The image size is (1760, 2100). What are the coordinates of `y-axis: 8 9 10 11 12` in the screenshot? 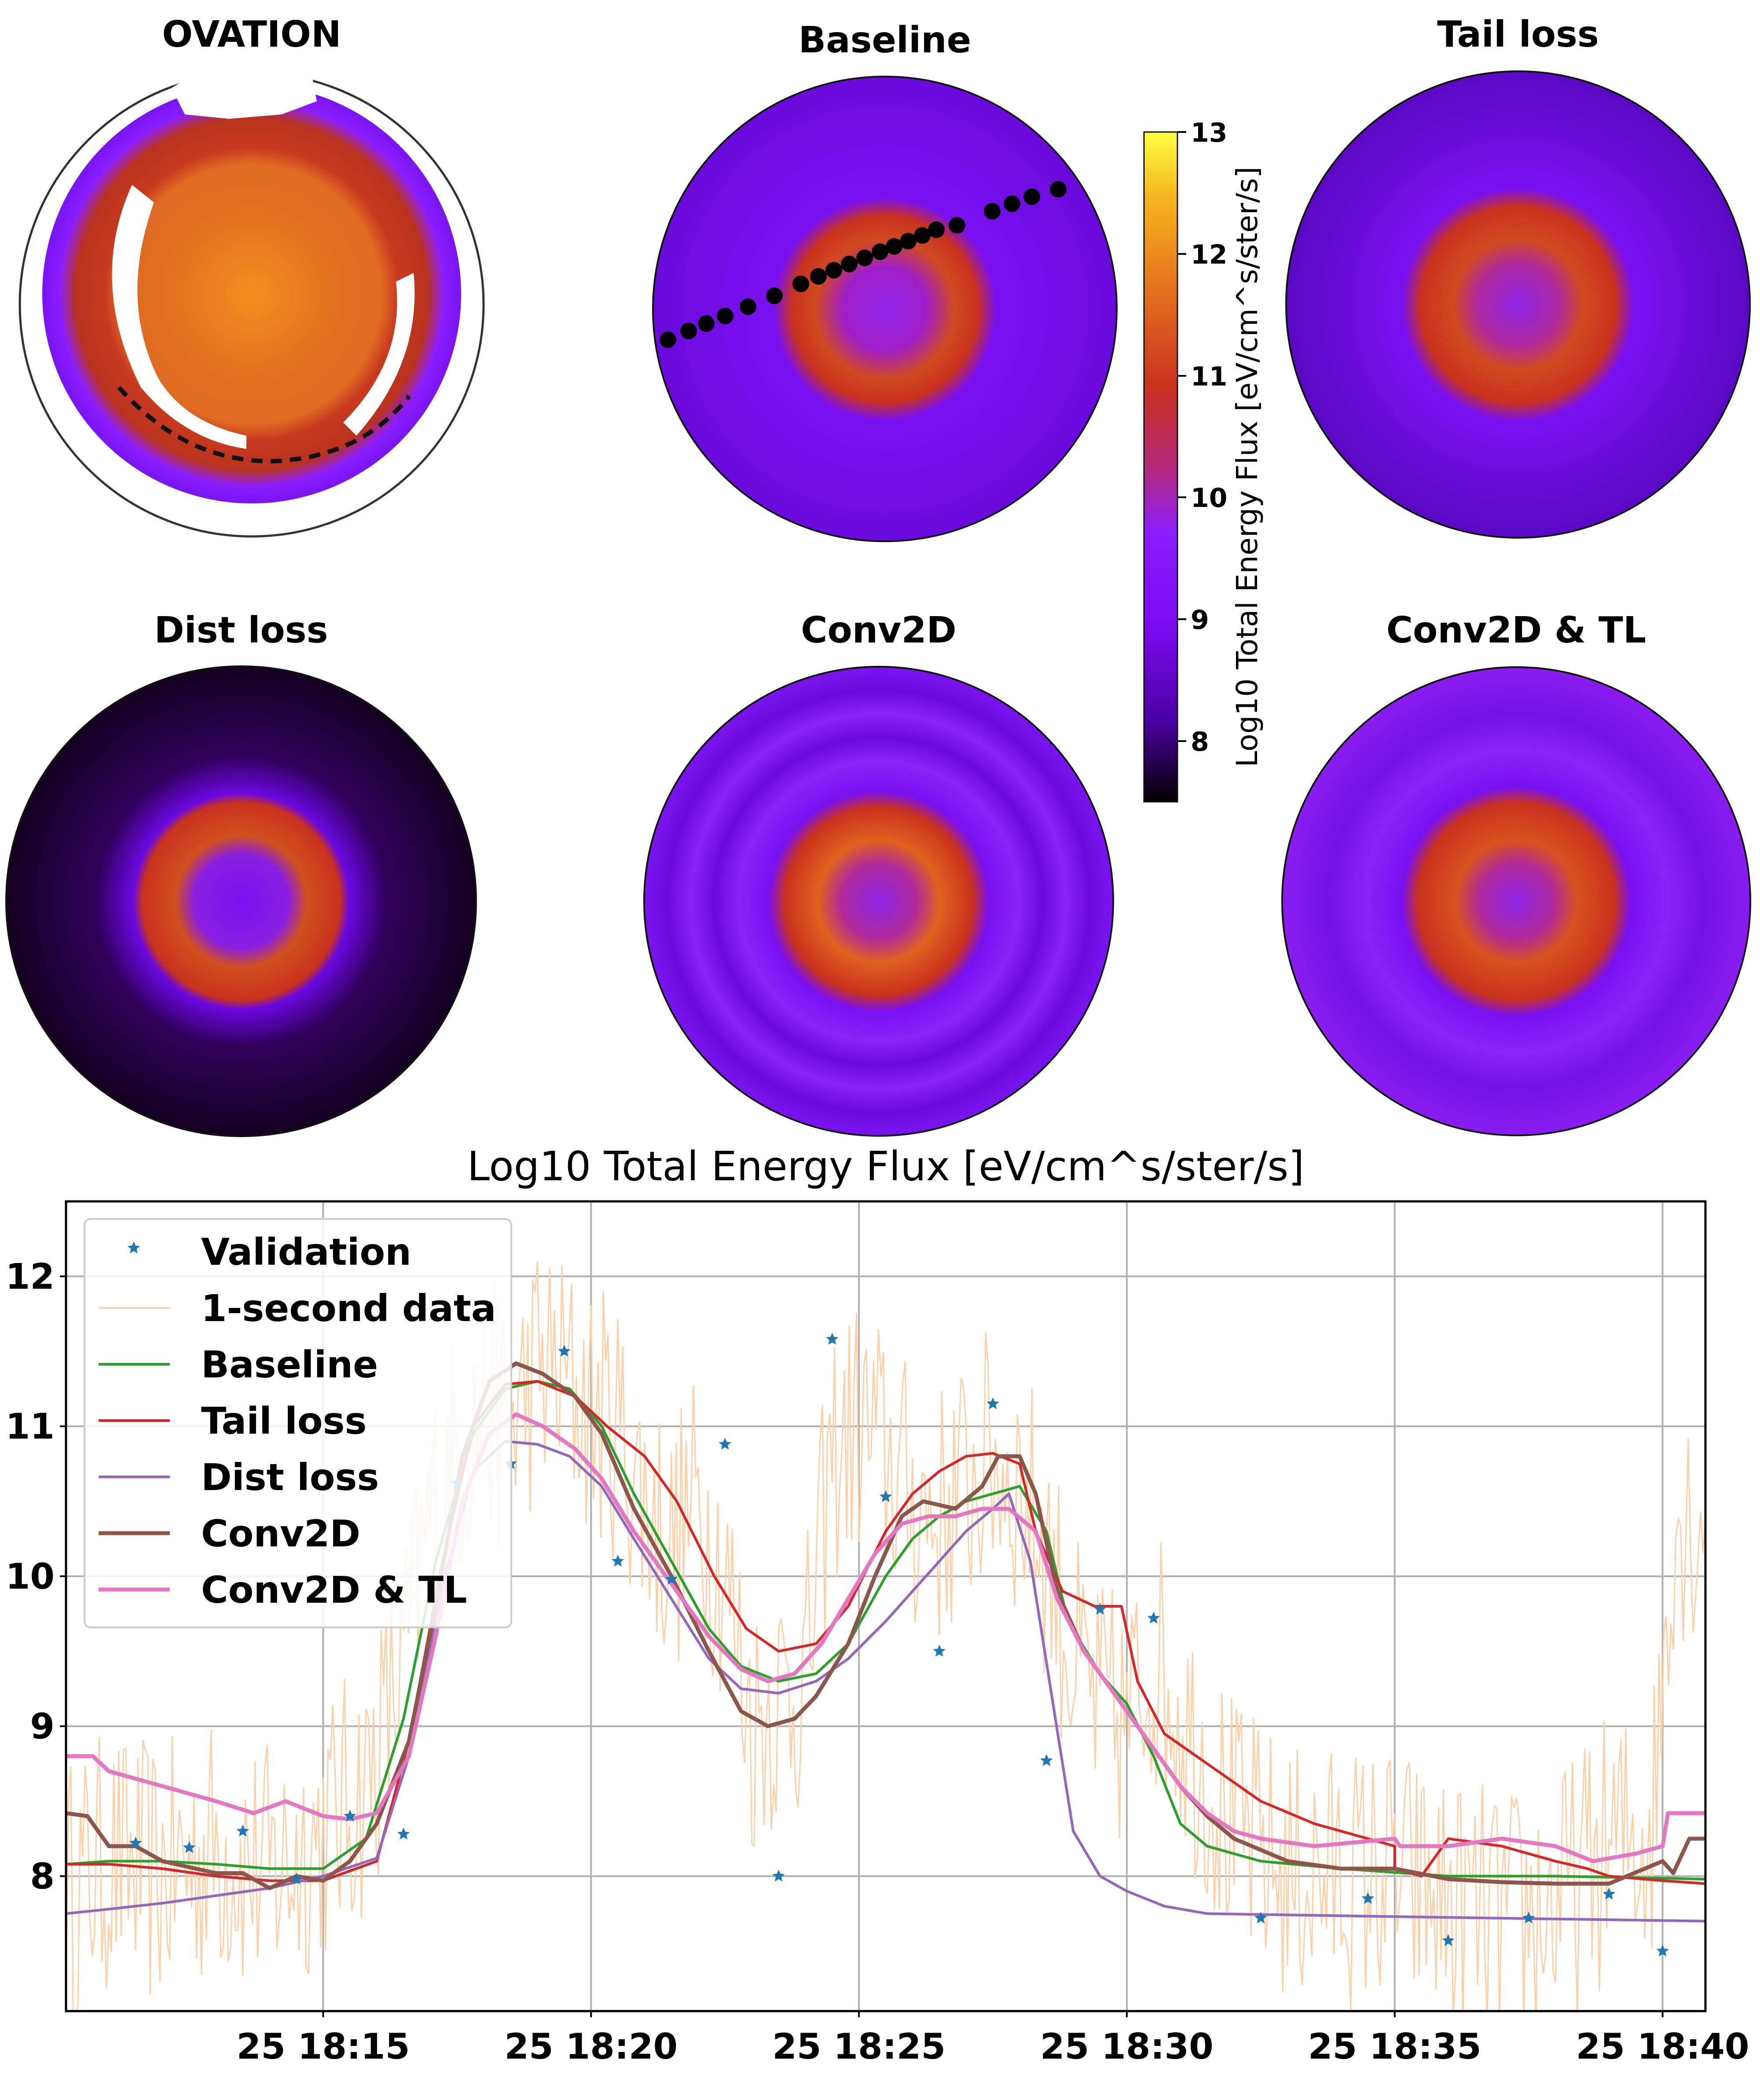 It's located at (36, 1576).